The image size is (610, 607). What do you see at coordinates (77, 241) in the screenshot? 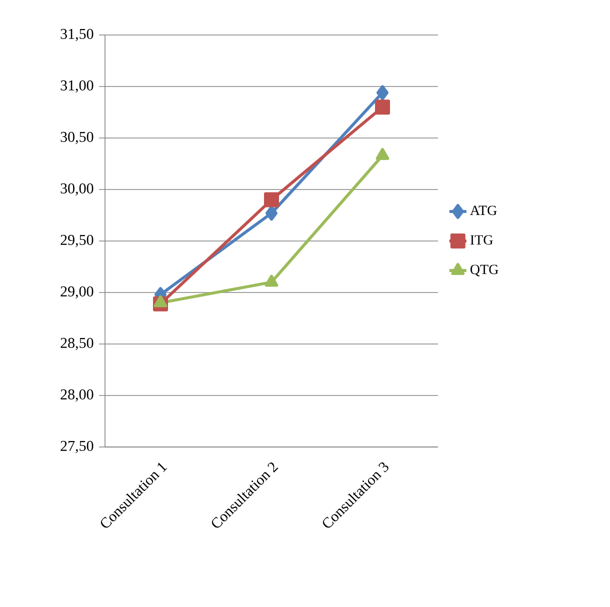
I see `y-tick-label: 29,50` at bounding box center [77, 241].